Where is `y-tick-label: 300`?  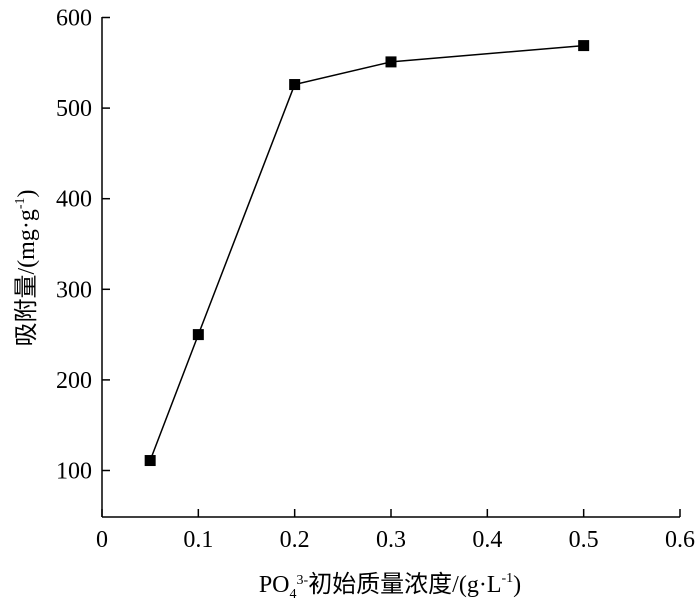 y-tick-label: 300 is located at coordinates (74, 290).